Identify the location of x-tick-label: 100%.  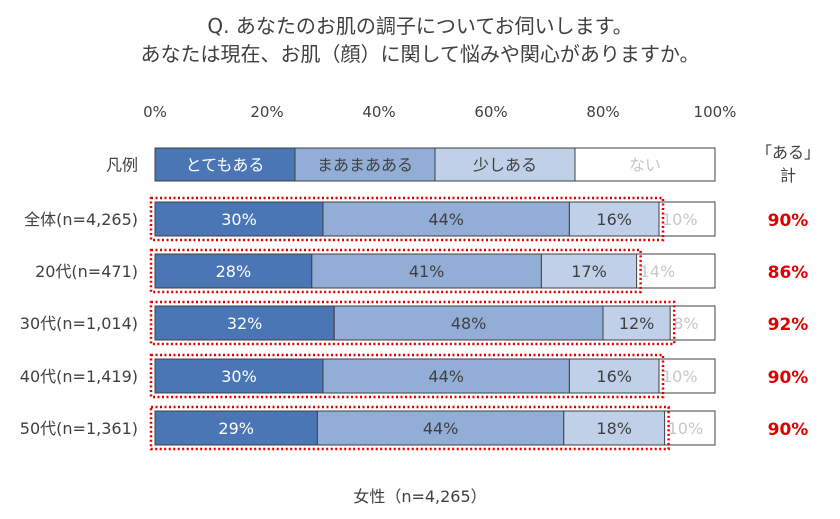
(715, 112).